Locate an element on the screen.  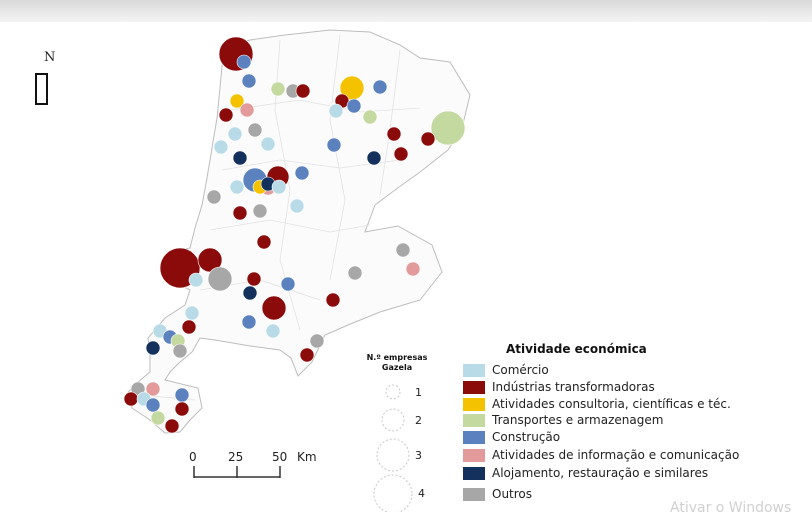
size-legend-label-2: 2 is located at coordinates (418, 420).